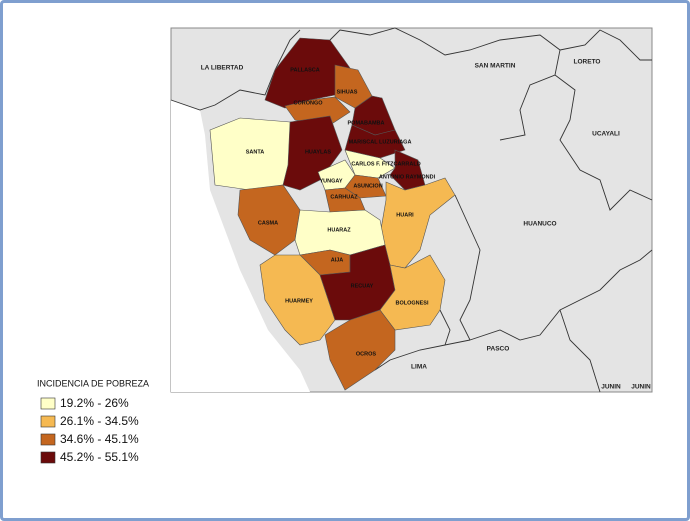  What do you see at coordinates (99, 439) in the screenshot?
I see `legend-label: 34.6% - 45.1%` at bounding box center [99, 439].